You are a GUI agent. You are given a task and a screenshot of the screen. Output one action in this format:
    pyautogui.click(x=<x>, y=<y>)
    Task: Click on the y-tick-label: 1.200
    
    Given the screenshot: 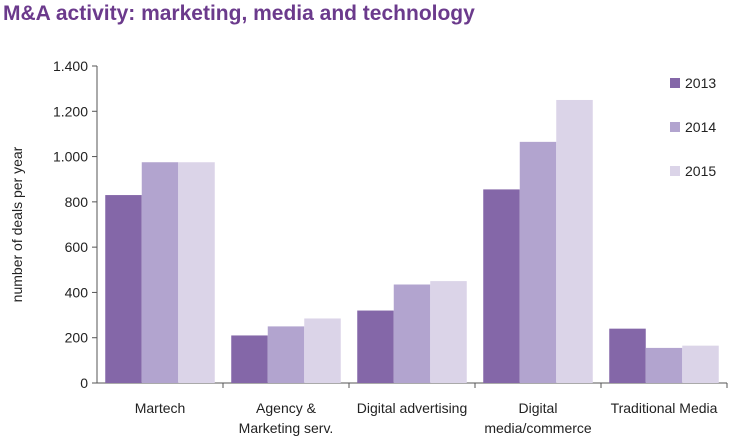 What is the action you would take?
    pyautogui.click(x=70, y=111)
    